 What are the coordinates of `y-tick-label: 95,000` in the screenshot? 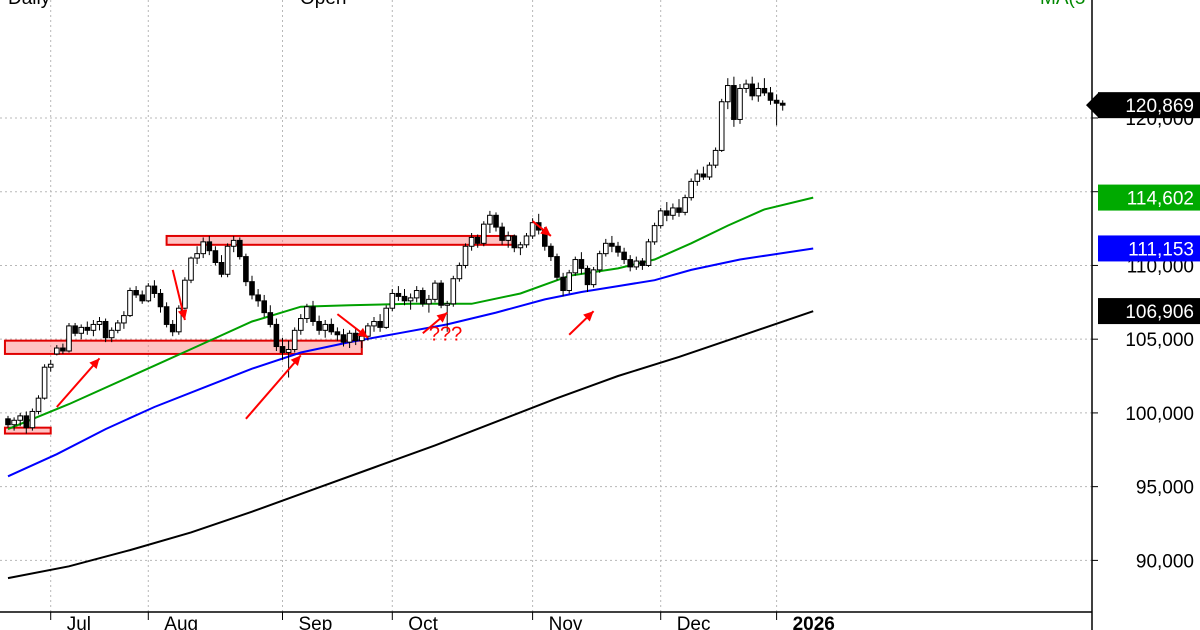 It's located at (1165, 488).